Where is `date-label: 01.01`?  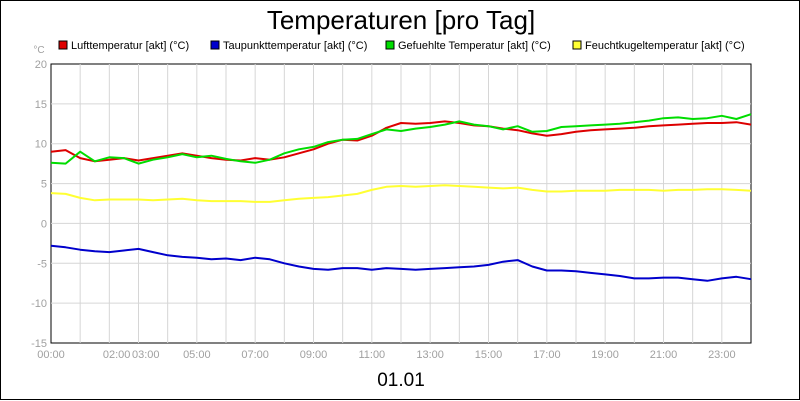
date-label: 01.01 is located at coordinates (401, 380).